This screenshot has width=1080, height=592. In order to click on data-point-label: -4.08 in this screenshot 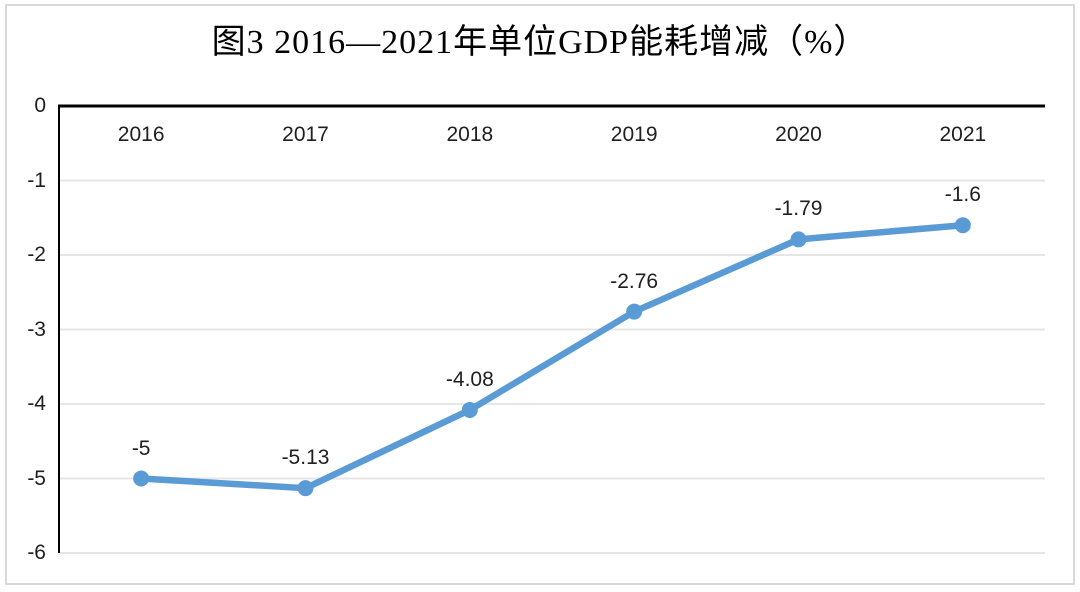, I will do `click(469, 379)`.